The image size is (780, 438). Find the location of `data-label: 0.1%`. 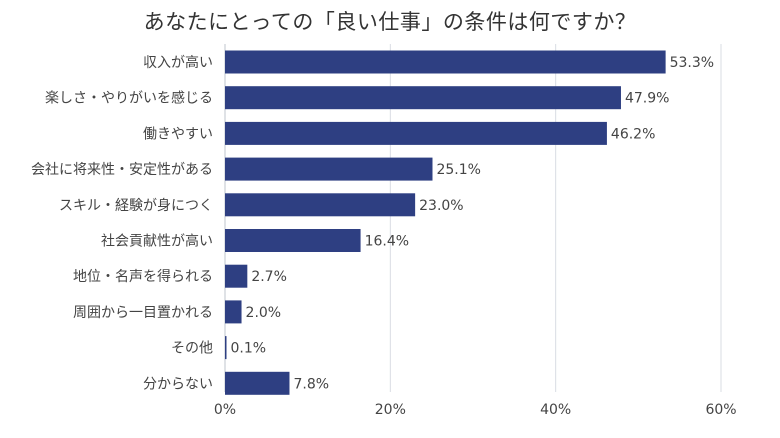

data-label: 0.1% is located at coordinates (249, 349).